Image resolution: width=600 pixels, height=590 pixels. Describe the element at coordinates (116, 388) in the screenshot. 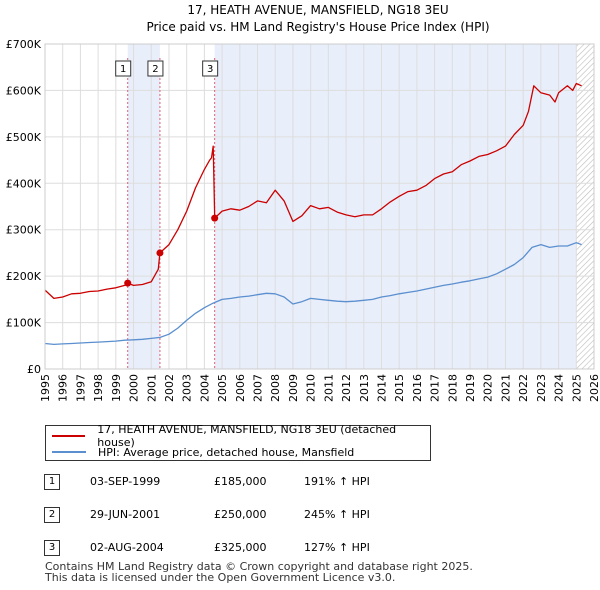

I see `x-tick-label: 1999` at that location.